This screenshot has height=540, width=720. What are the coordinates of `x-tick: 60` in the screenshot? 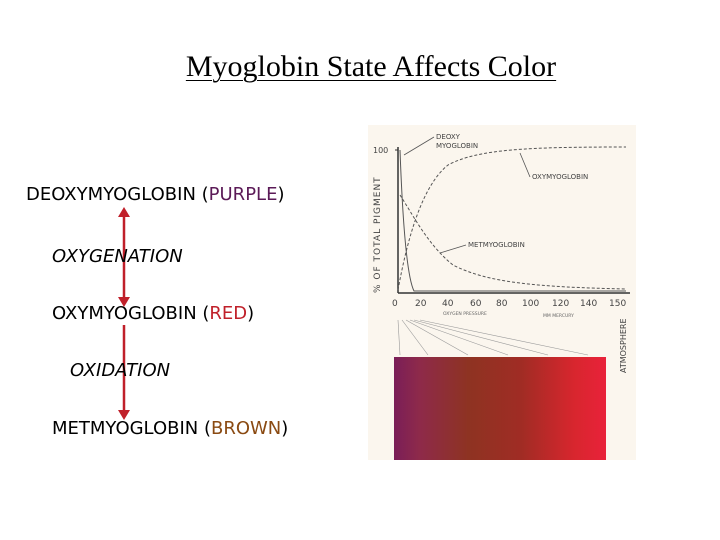 It's located at (476, 304).